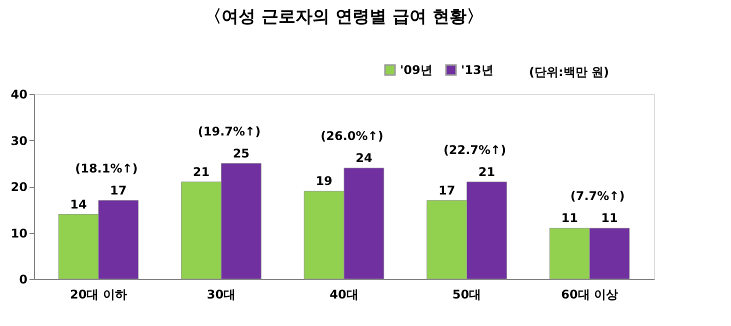 The image size is (731, 326). Describe the element at coordinates (352, 136) in the screenshot. I see `annotation: (26.0%↑)` at that location.